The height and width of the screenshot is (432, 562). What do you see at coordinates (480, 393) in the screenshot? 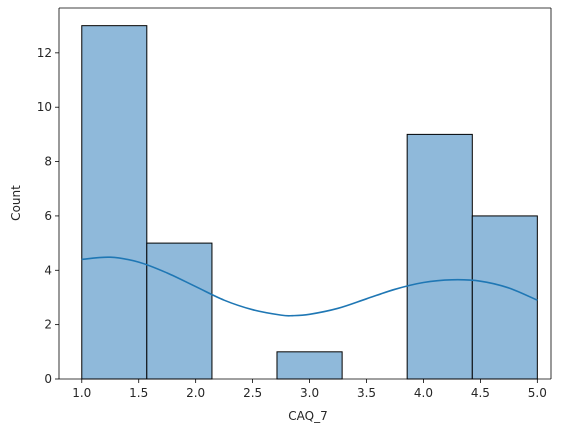
I see `x-tick-label: 4.5` at bounding box center [480, 393].